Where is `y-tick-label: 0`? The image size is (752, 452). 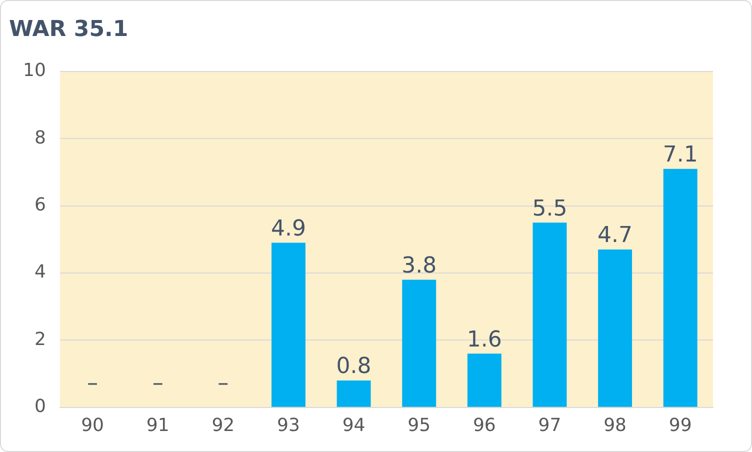
y-tick-label: 0 is located at coordinates (40, 407).